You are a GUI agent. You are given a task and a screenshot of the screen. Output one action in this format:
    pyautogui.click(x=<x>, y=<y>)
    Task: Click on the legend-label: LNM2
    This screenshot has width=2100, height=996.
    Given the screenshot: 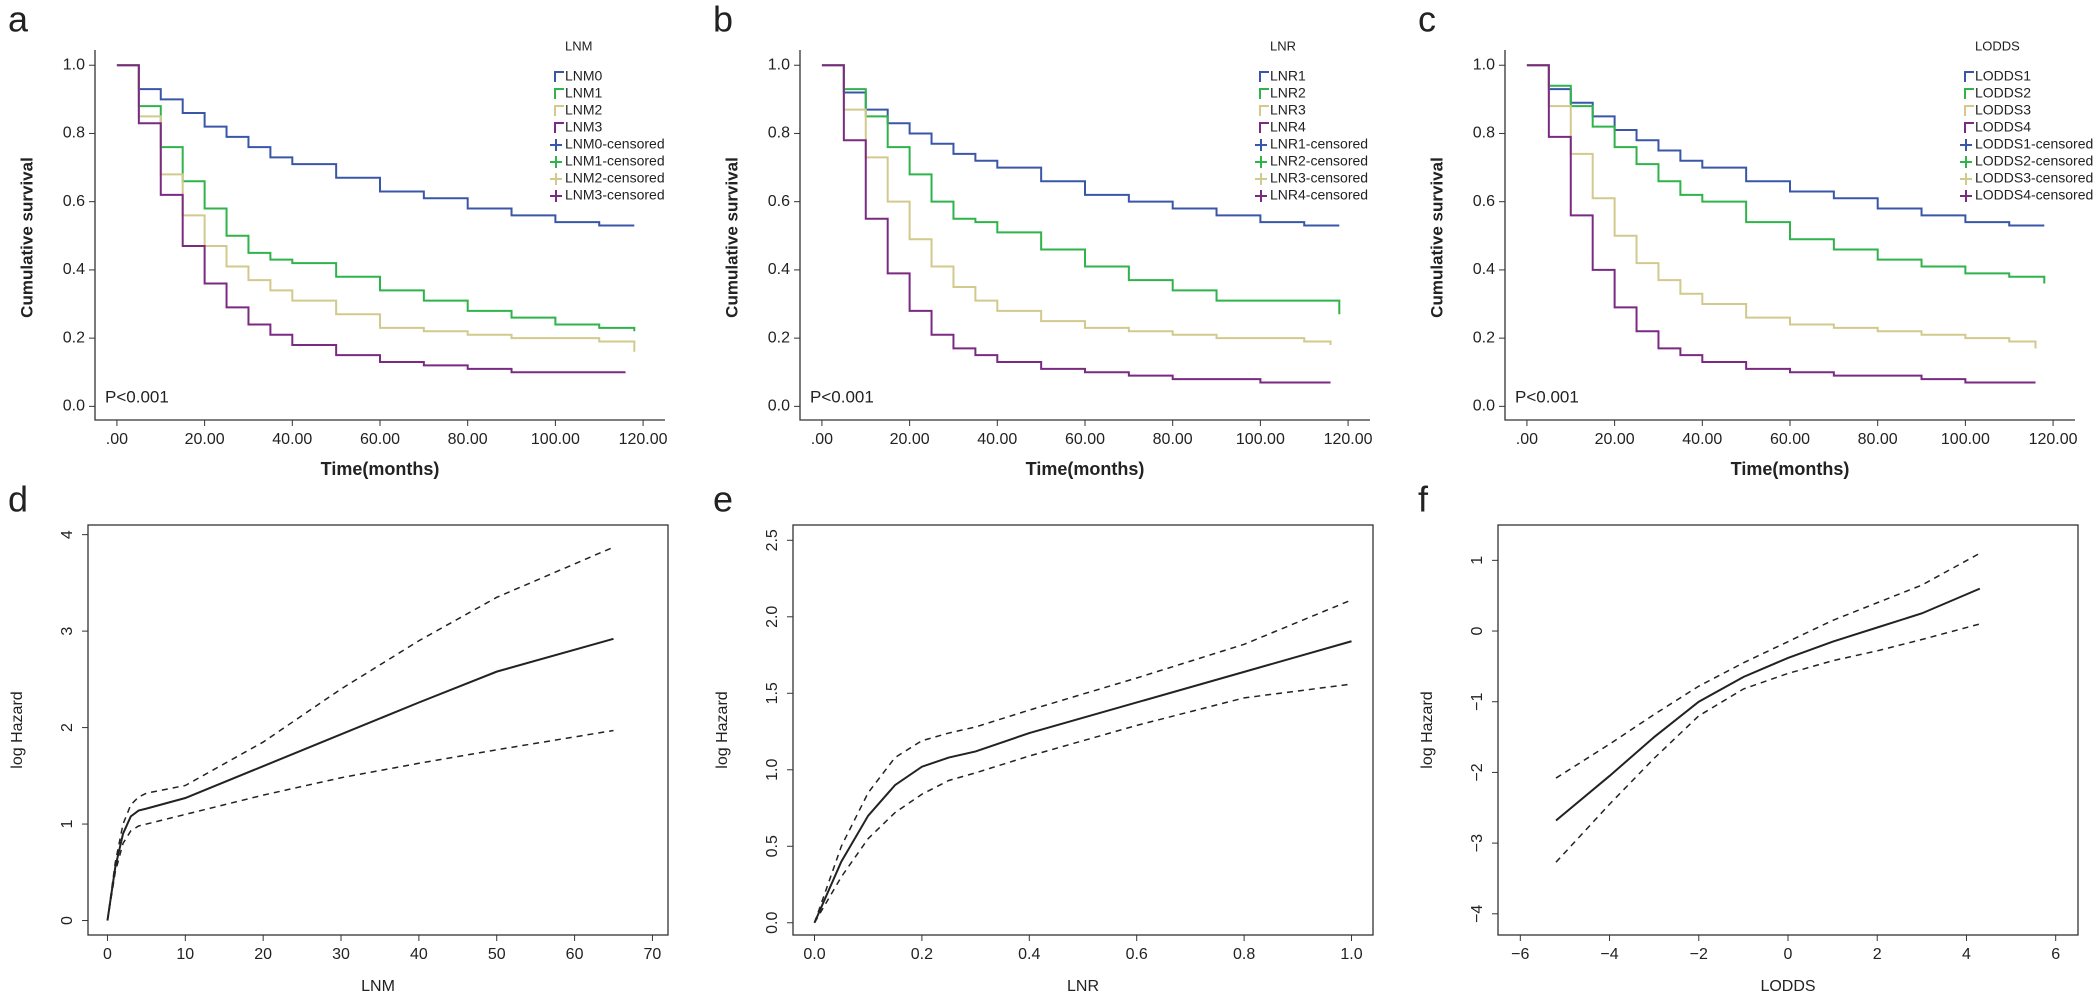 What is the action you would take?
    pyautogui.click(x=584, y=110)
    